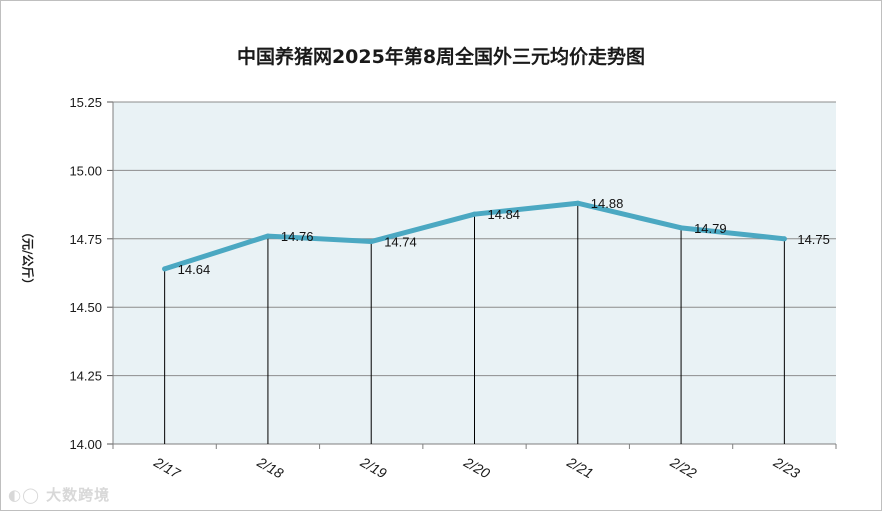 This screenshot has height=511, width=882. What do you see at coordinates (400, 242) in the screenshot?
I see `data-label: 14.74` at bounding box center [400, 242].